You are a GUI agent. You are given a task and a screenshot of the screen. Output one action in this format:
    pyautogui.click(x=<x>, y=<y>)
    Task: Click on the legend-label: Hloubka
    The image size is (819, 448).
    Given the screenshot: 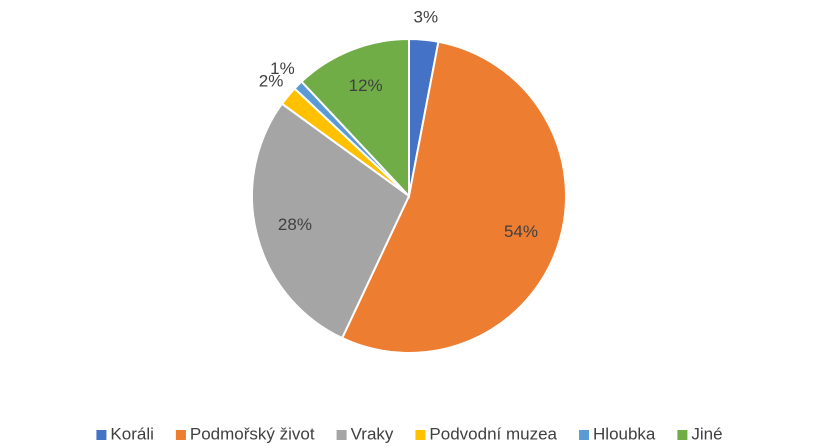 What is the action you would take?
    pyautogui.click(x=624, y=433)
    